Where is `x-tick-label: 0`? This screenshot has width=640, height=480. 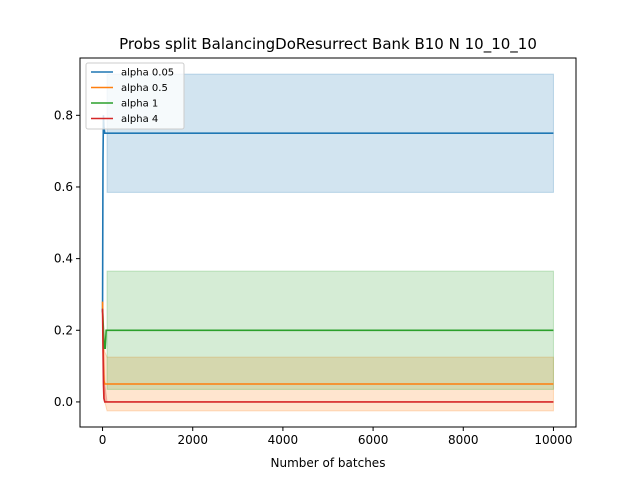 x-tick-label: 0 is located at coordinates (103, 440).